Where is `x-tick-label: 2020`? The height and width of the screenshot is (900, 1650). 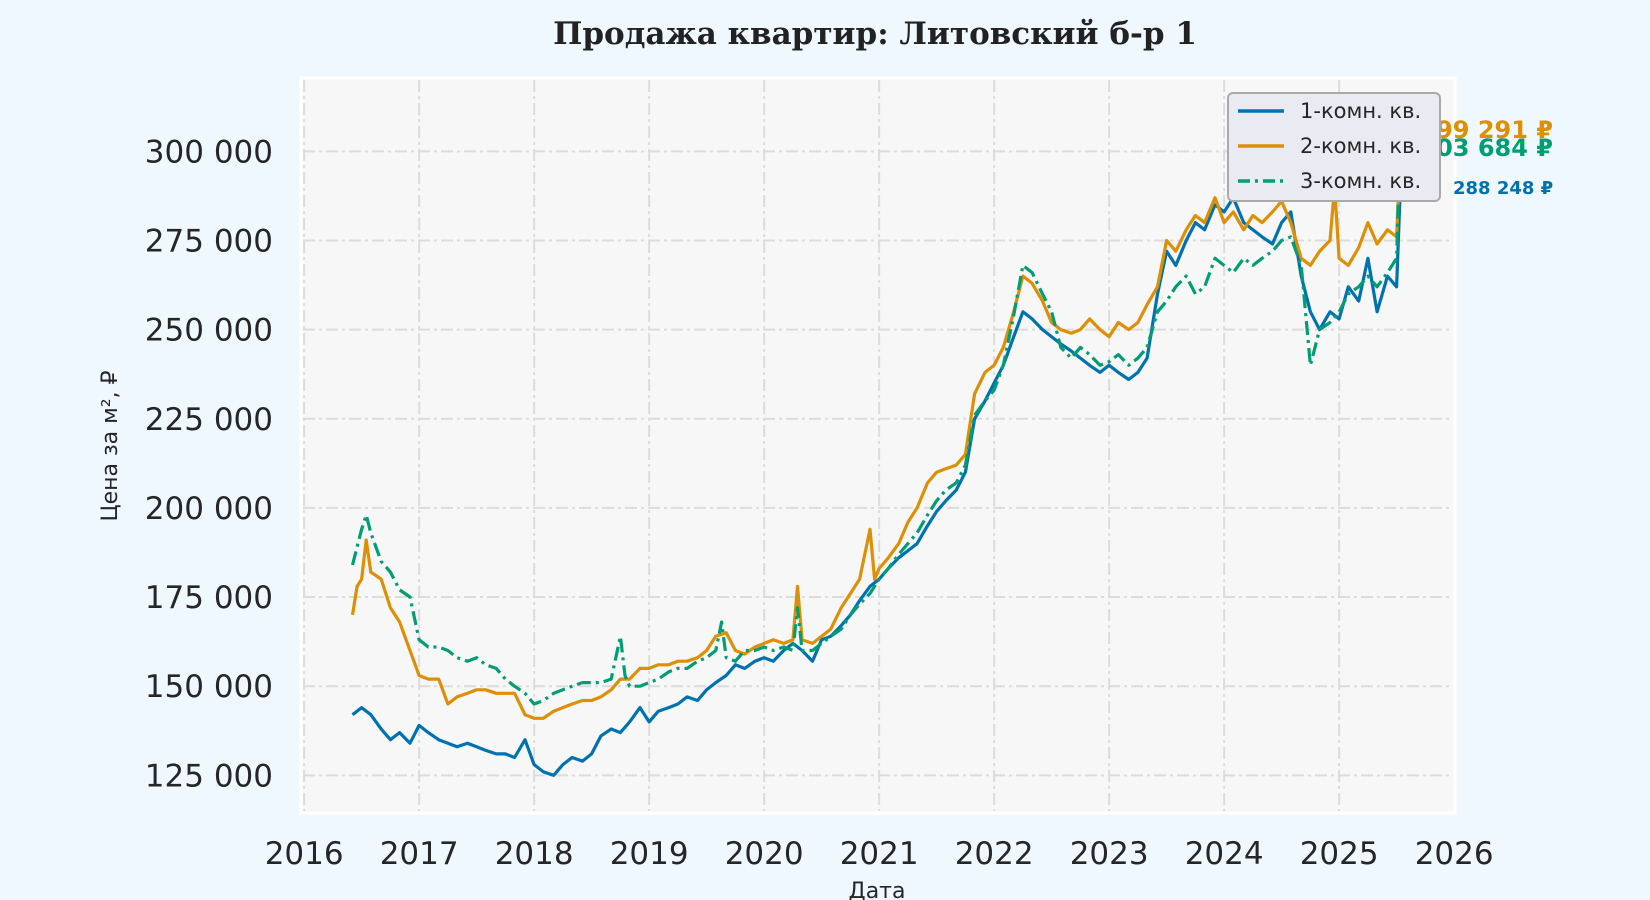
x-tick-label: 2020 is located at coordinates (764, 854).